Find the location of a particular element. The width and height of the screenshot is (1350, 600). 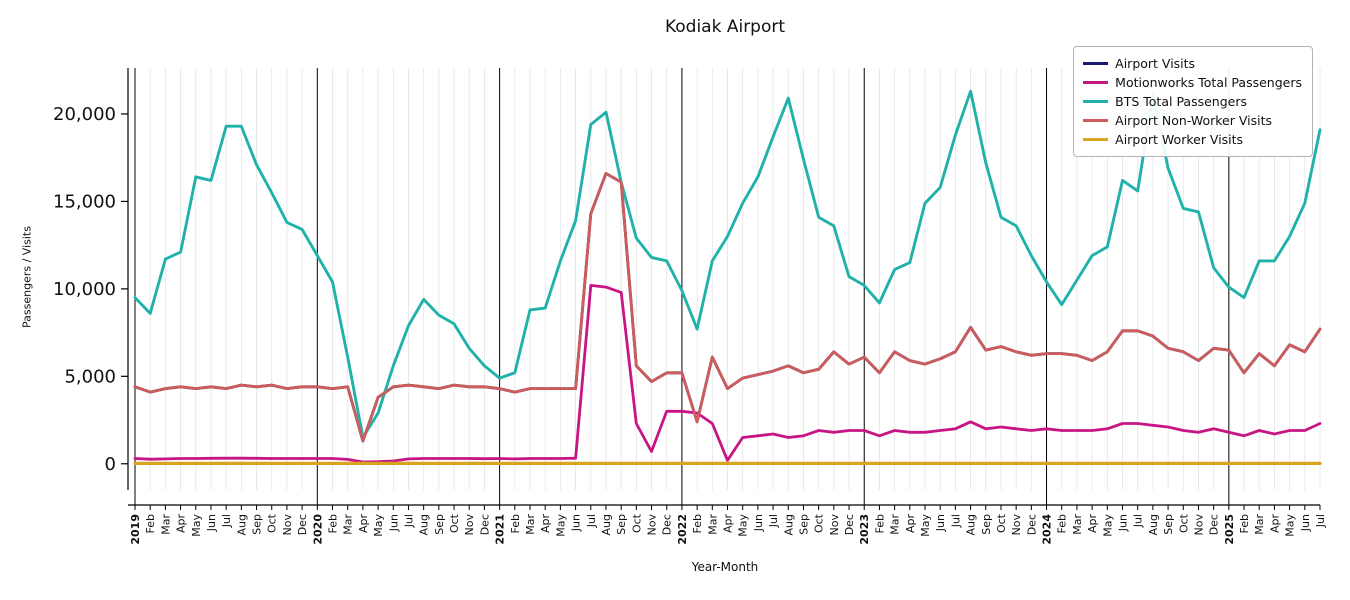

legend-item-bts-total-passengers: BTS Total Passengers is located at coordinates (1192, 101).